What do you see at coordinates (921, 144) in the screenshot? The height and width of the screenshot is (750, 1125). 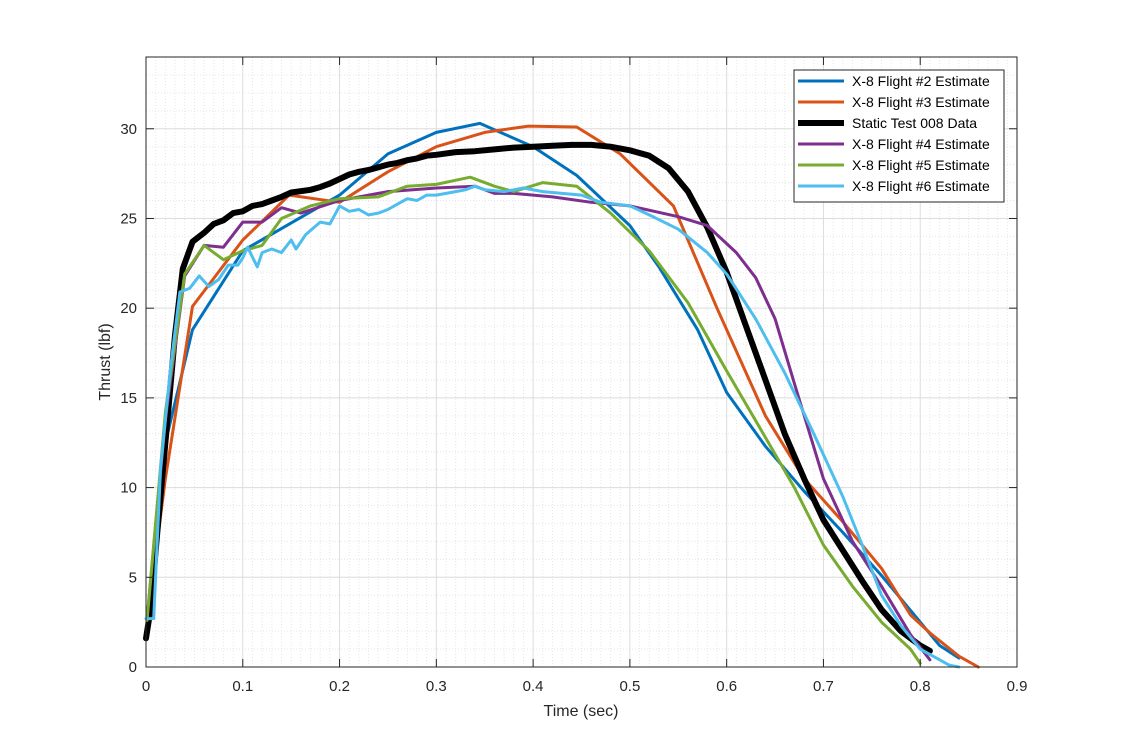 I see `legend-label-4: X-8 Flight #4 Estimate` at bounding box center [921, 144].